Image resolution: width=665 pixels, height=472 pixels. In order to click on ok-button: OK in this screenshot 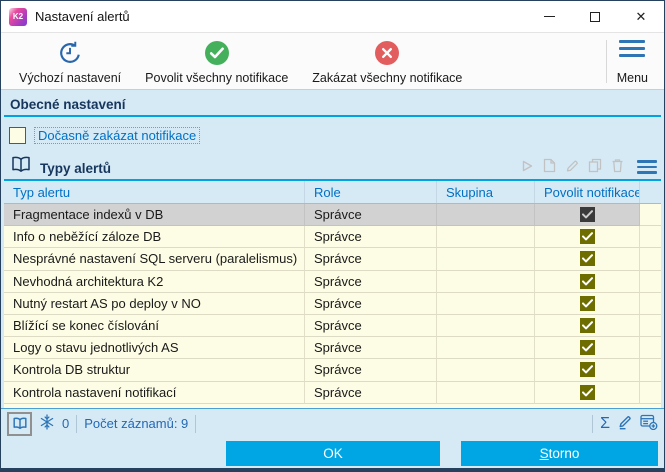, I will do `click(333, 453)`.